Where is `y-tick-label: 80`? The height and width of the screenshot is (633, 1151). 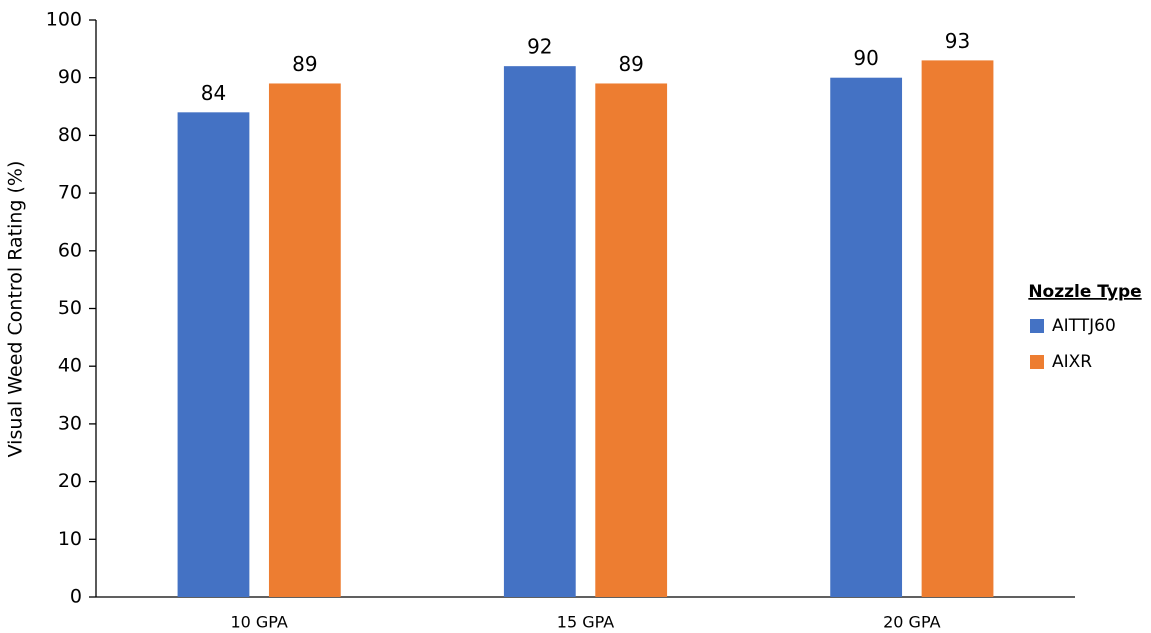 y-tick-label: 80 is located at coordinates (70, 135).